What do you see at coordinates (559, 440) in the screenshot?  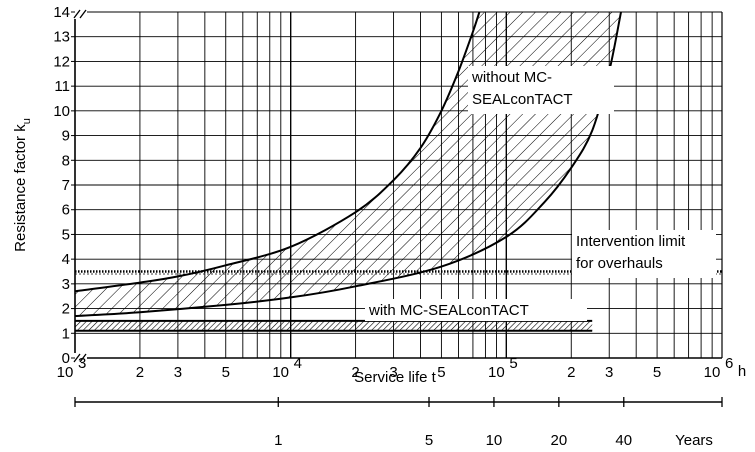 I see `years-tick-label: 20` at bounding box center [559, 440].